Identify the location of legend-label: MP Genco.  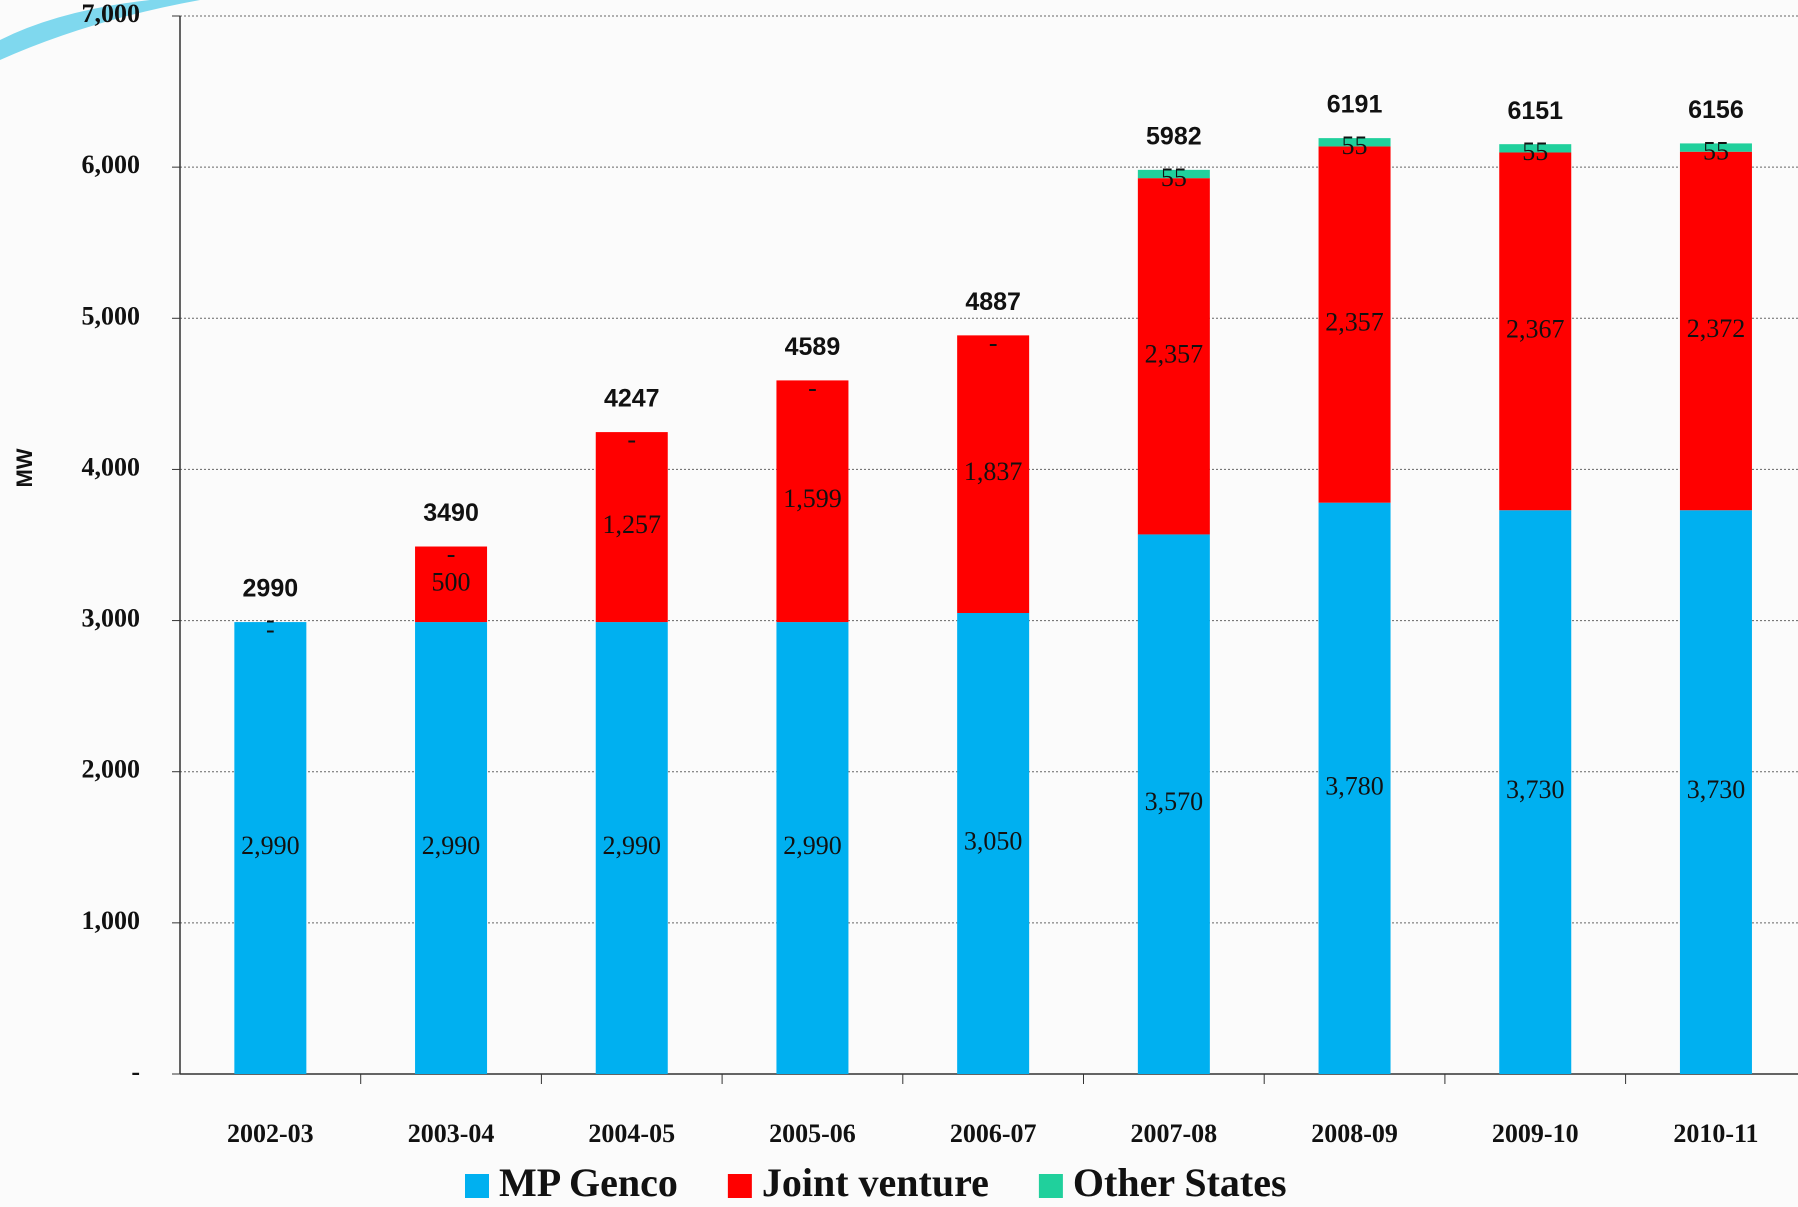
(588, 1182).